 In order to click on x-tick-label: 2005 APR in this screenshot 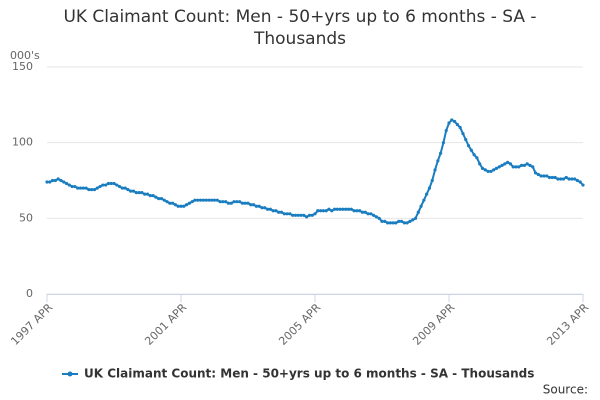, I will do `click(299, 324)`.